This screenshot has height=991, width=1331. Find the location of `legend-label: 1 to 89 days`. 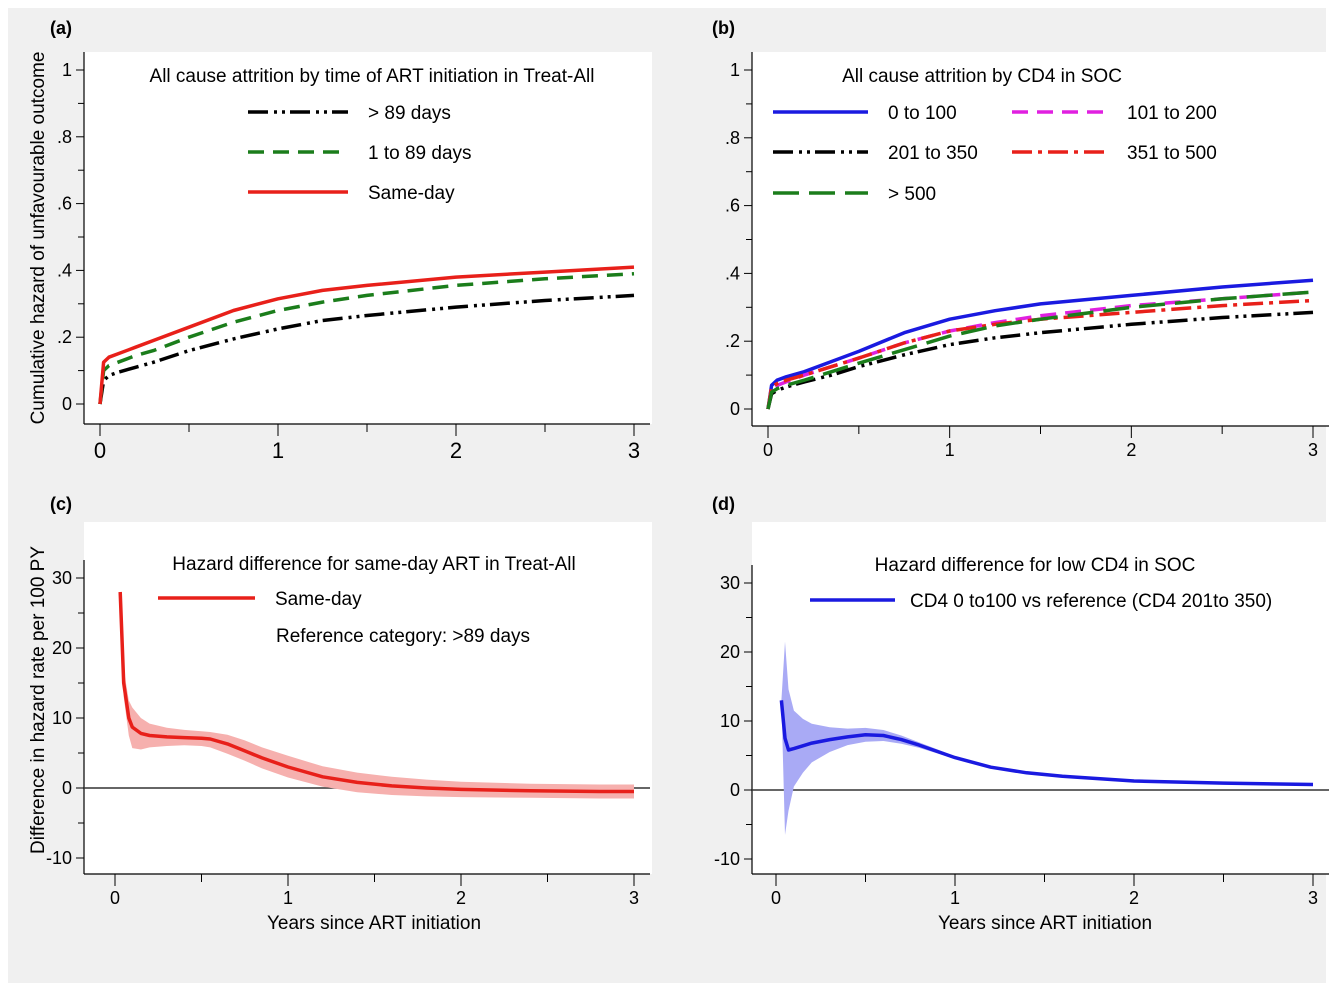

legend-label: 1 to 89 days is located at coordinates (420, 153).